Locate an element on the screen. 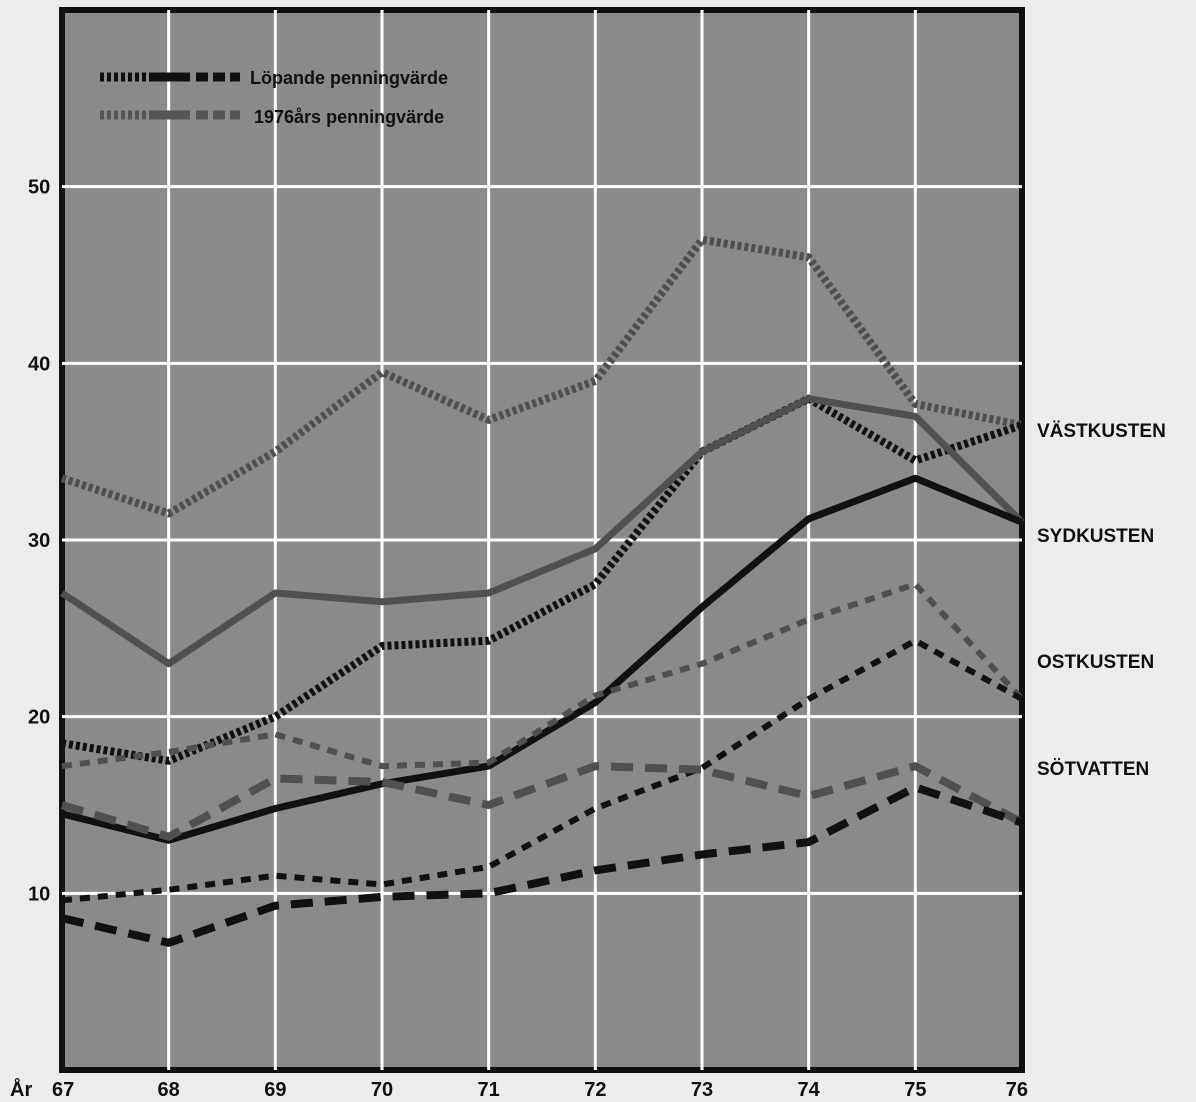  y-tick-label: 30 is located at coordinates (39, 541).